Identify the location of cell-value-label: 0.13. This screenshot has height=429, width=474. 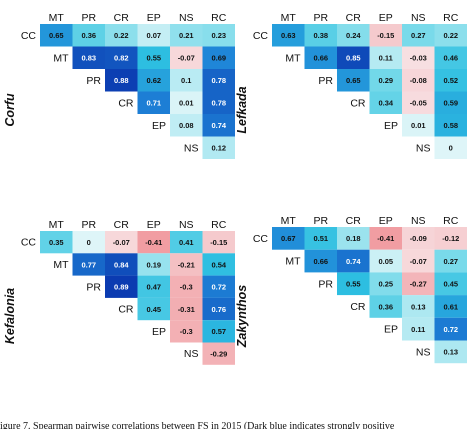
(418, 306).